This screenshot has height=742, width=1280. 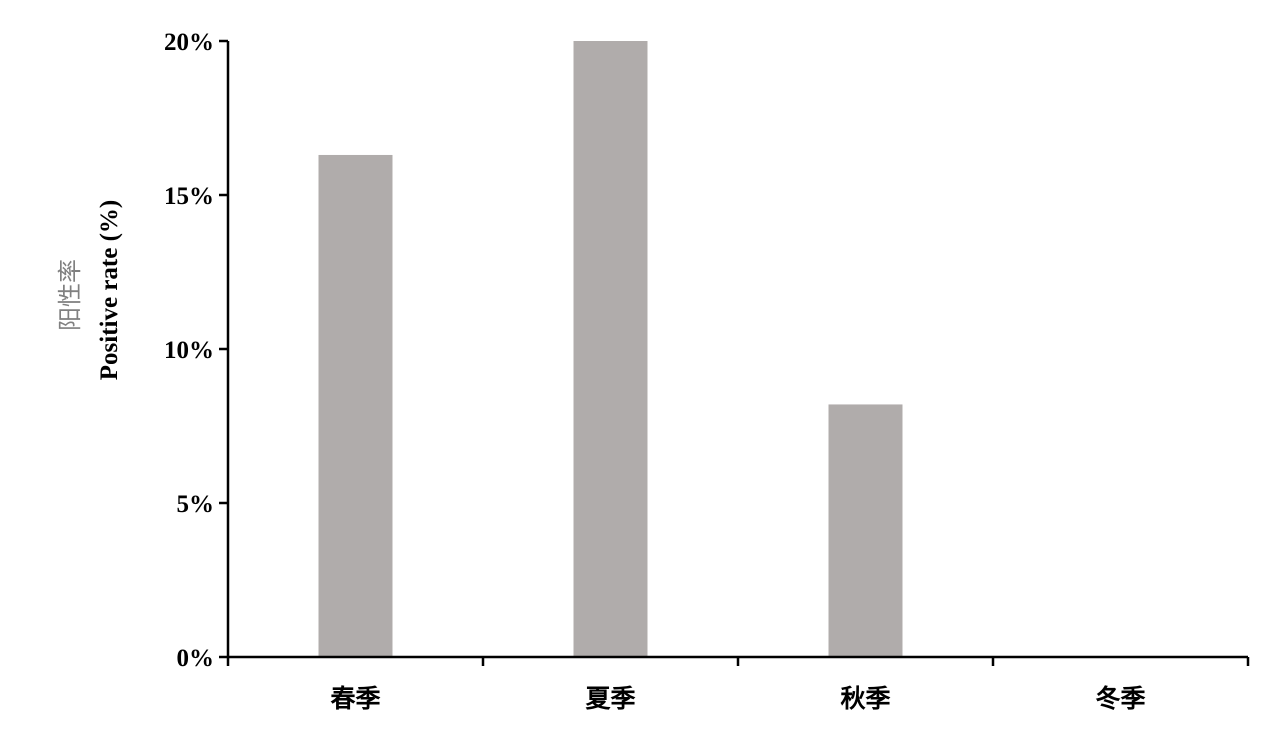 I want to click on y-tick-label: 20%, so click(x=189, y=42).